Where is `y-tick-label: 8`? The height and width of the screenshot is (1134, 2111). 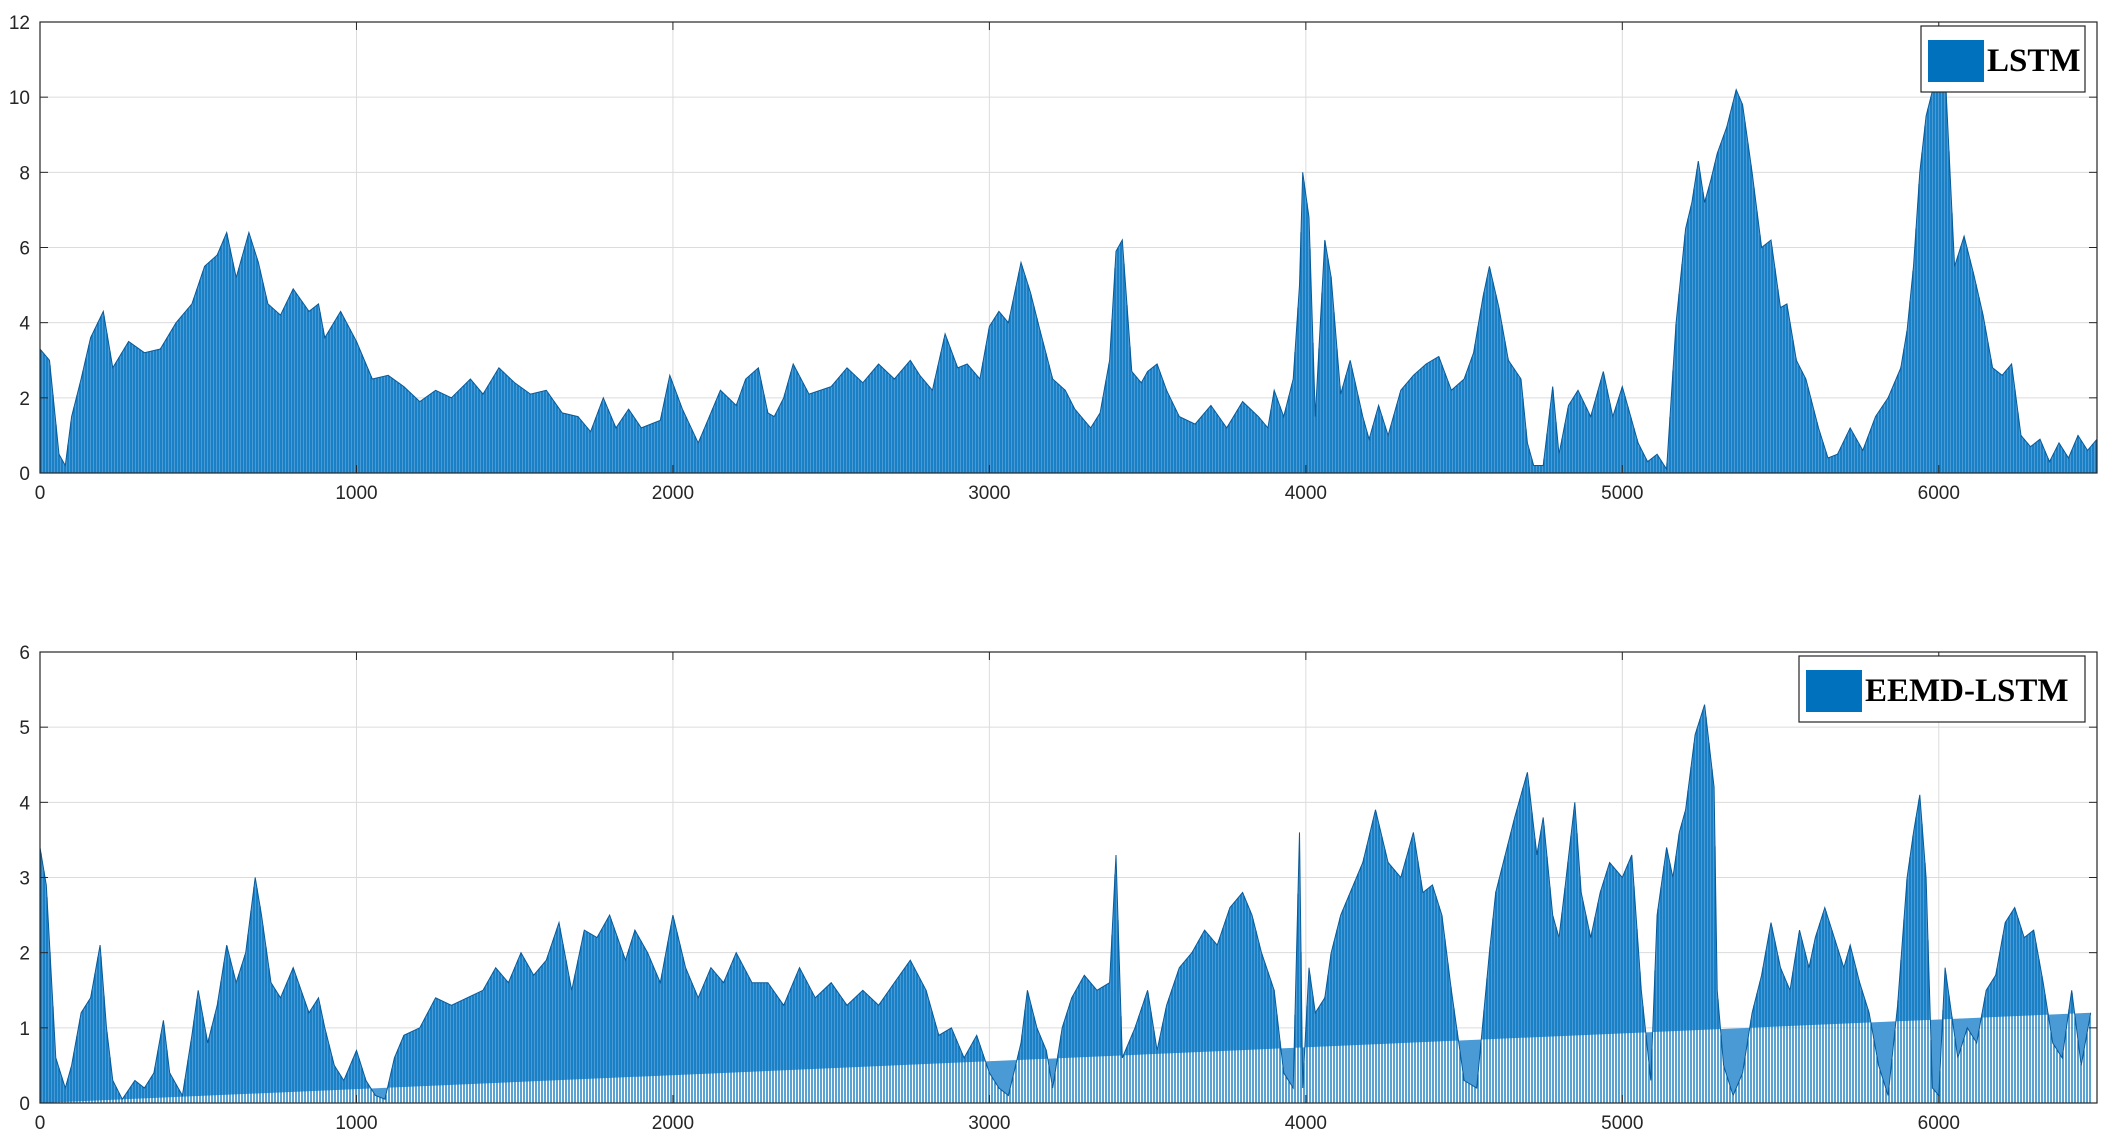
y-tick-label: 8 is located at coordinates (24, 173).